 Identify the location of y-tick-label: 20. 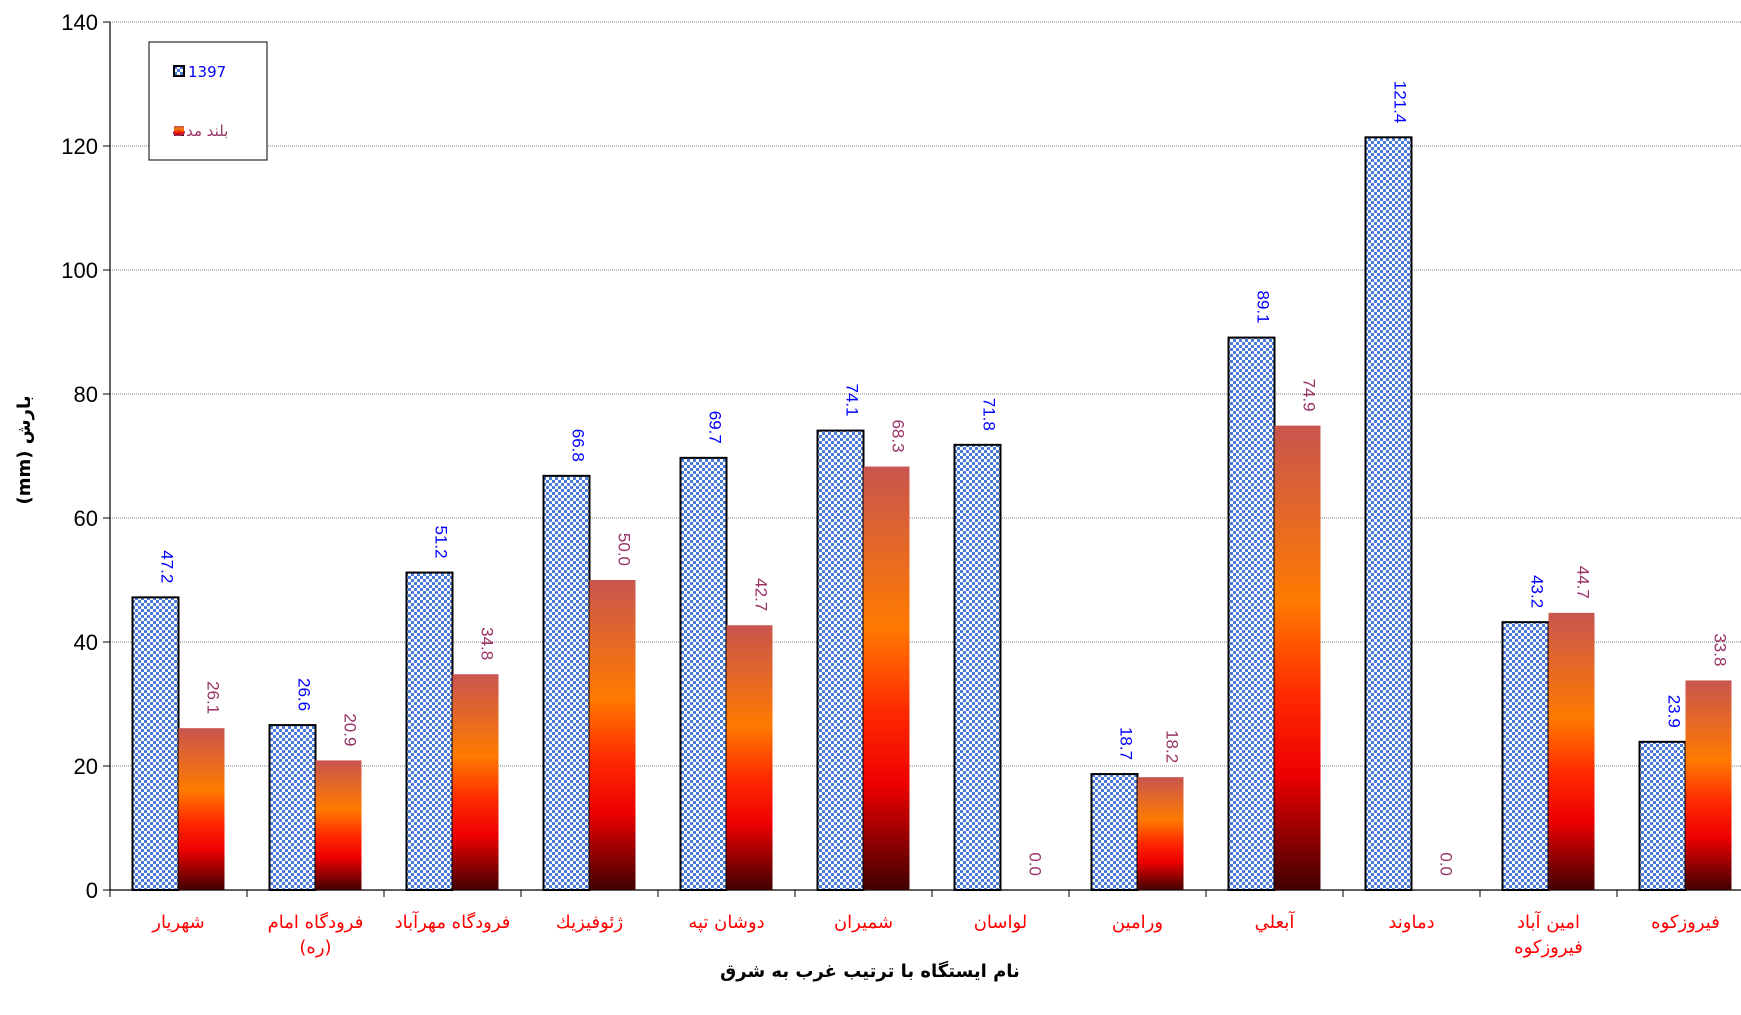
(86, 766).